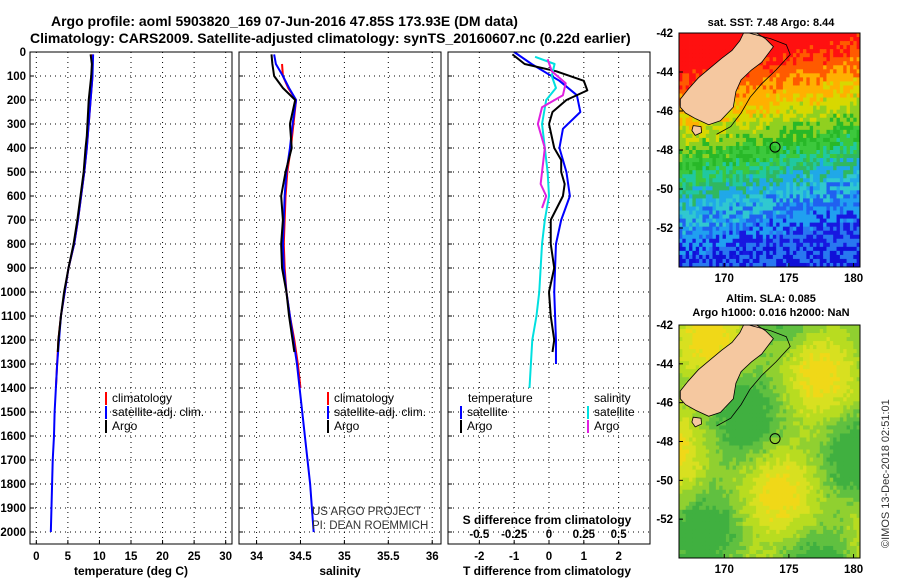  Describe the element at coordinates (162, 557) in the screenshot. I see `x-tick-label: 20` at that location.